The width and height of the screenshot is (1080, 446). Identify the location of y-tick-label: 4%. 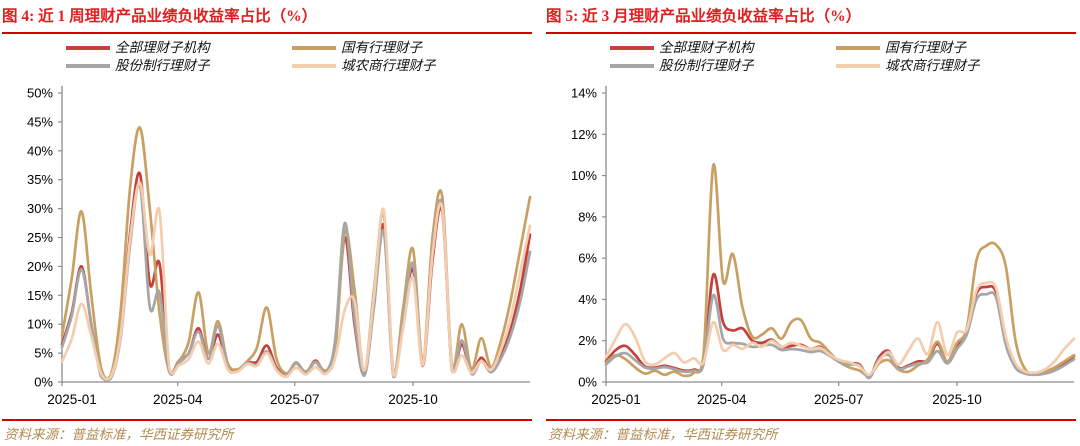
(587, 299).